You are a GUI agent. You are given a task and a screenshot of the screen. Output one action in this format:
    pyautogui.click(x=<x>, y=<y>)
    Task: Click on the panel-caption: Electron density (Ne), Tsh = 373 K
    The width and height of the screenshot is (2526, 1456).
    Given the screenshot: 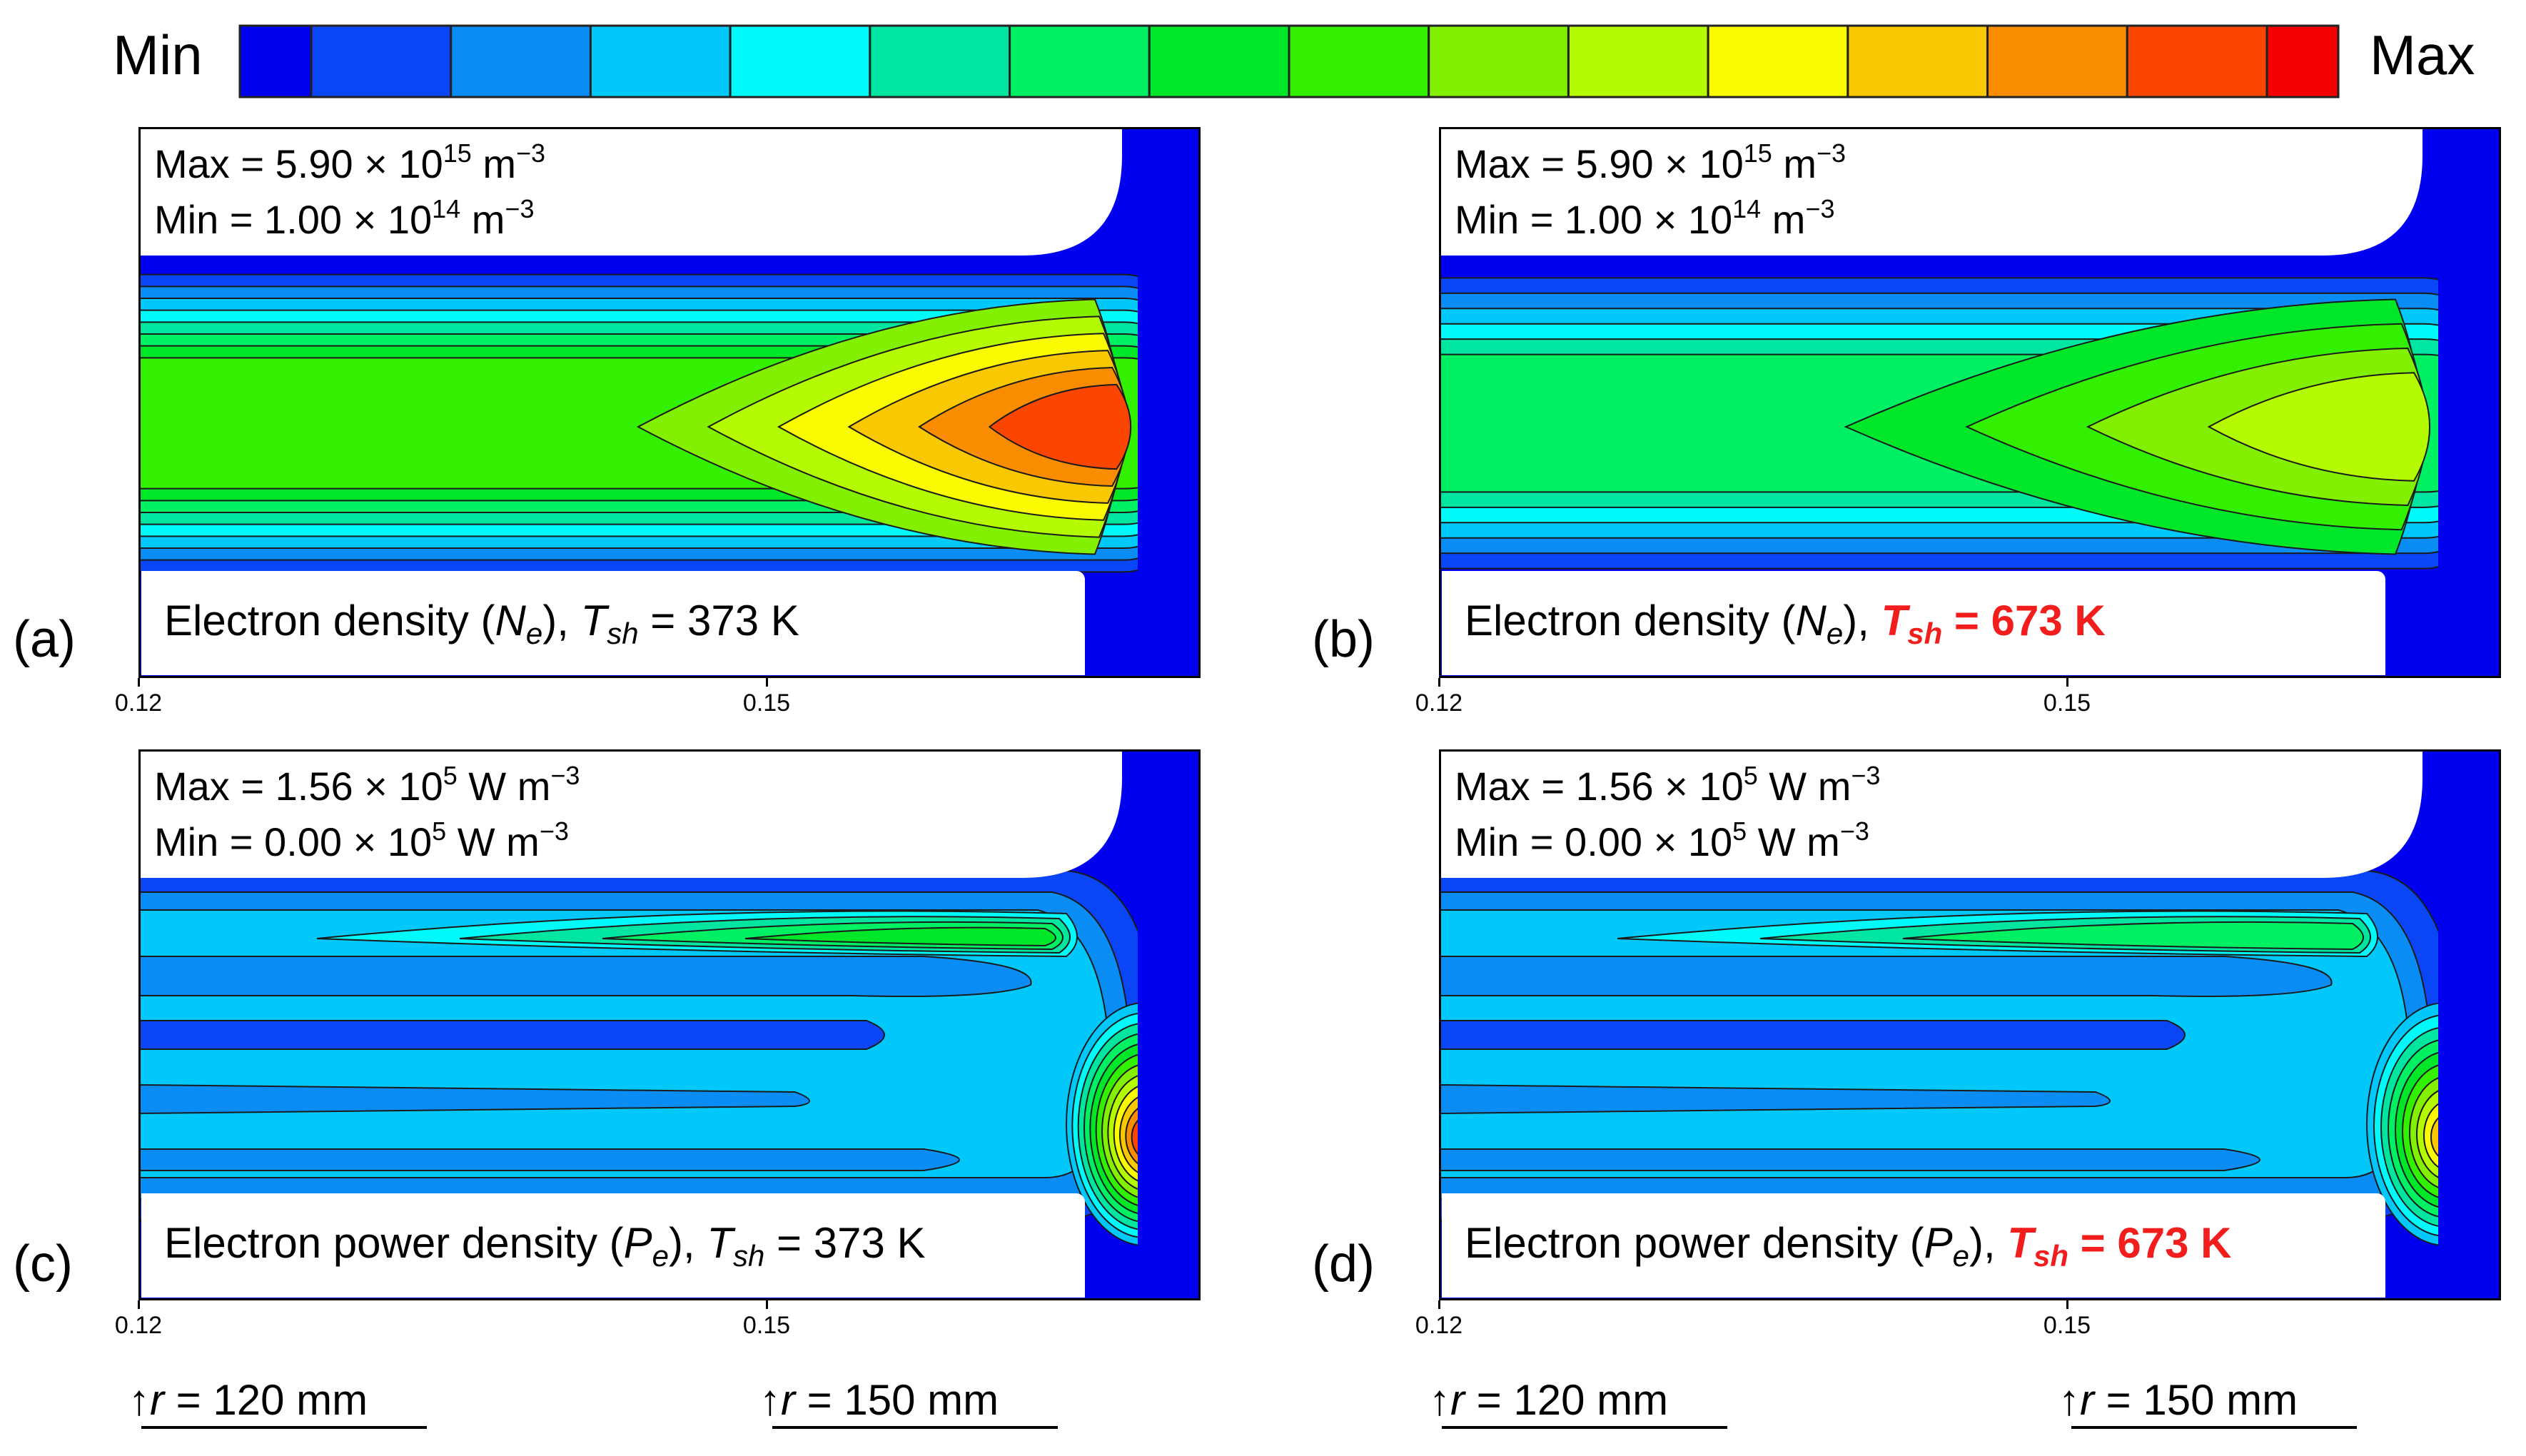 What is the action you would take?
    pyautogui.click(x=481, y=623)
    